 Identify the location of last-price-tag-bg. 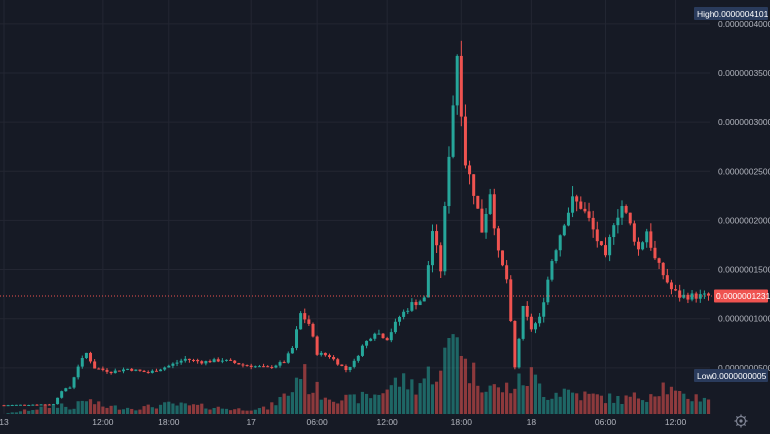
(741, 296).